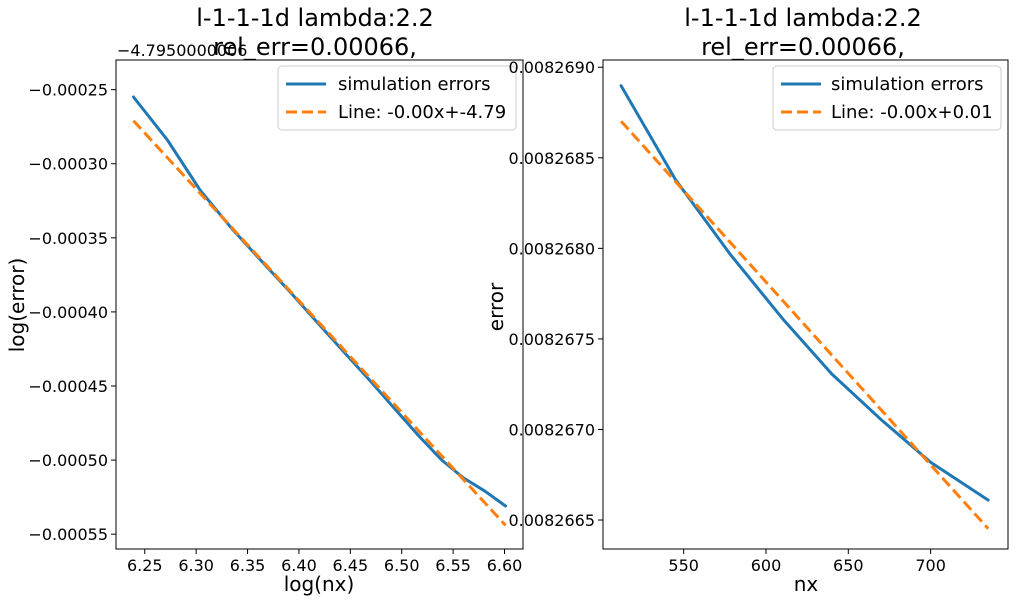 The height and width of the screenshot is (605, 1016). What do you see at coordinates (907, 84) in the screenshot?
I see `right-legend-label-simulation: simulation errors` at bounding box center [907, 84].